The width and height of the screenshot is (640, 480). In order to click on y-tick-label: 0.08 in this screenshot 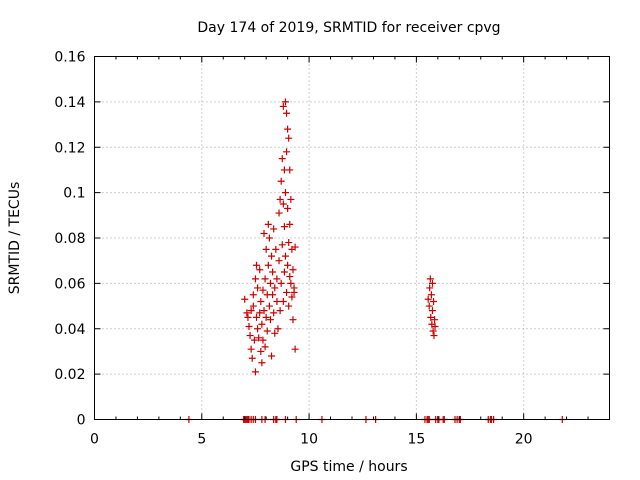, I will do `click(69, 239)`.